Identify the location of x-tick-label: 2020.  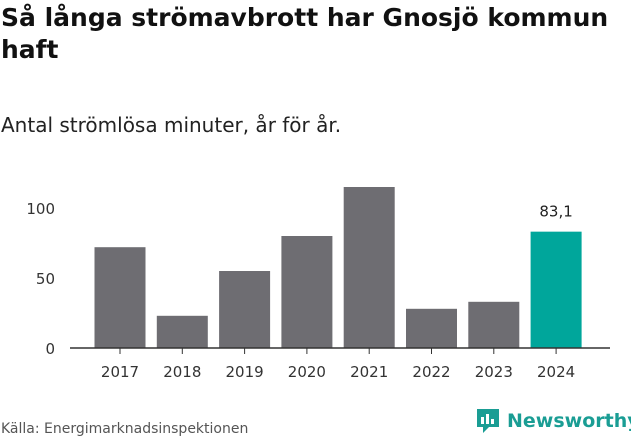
(307, 372).